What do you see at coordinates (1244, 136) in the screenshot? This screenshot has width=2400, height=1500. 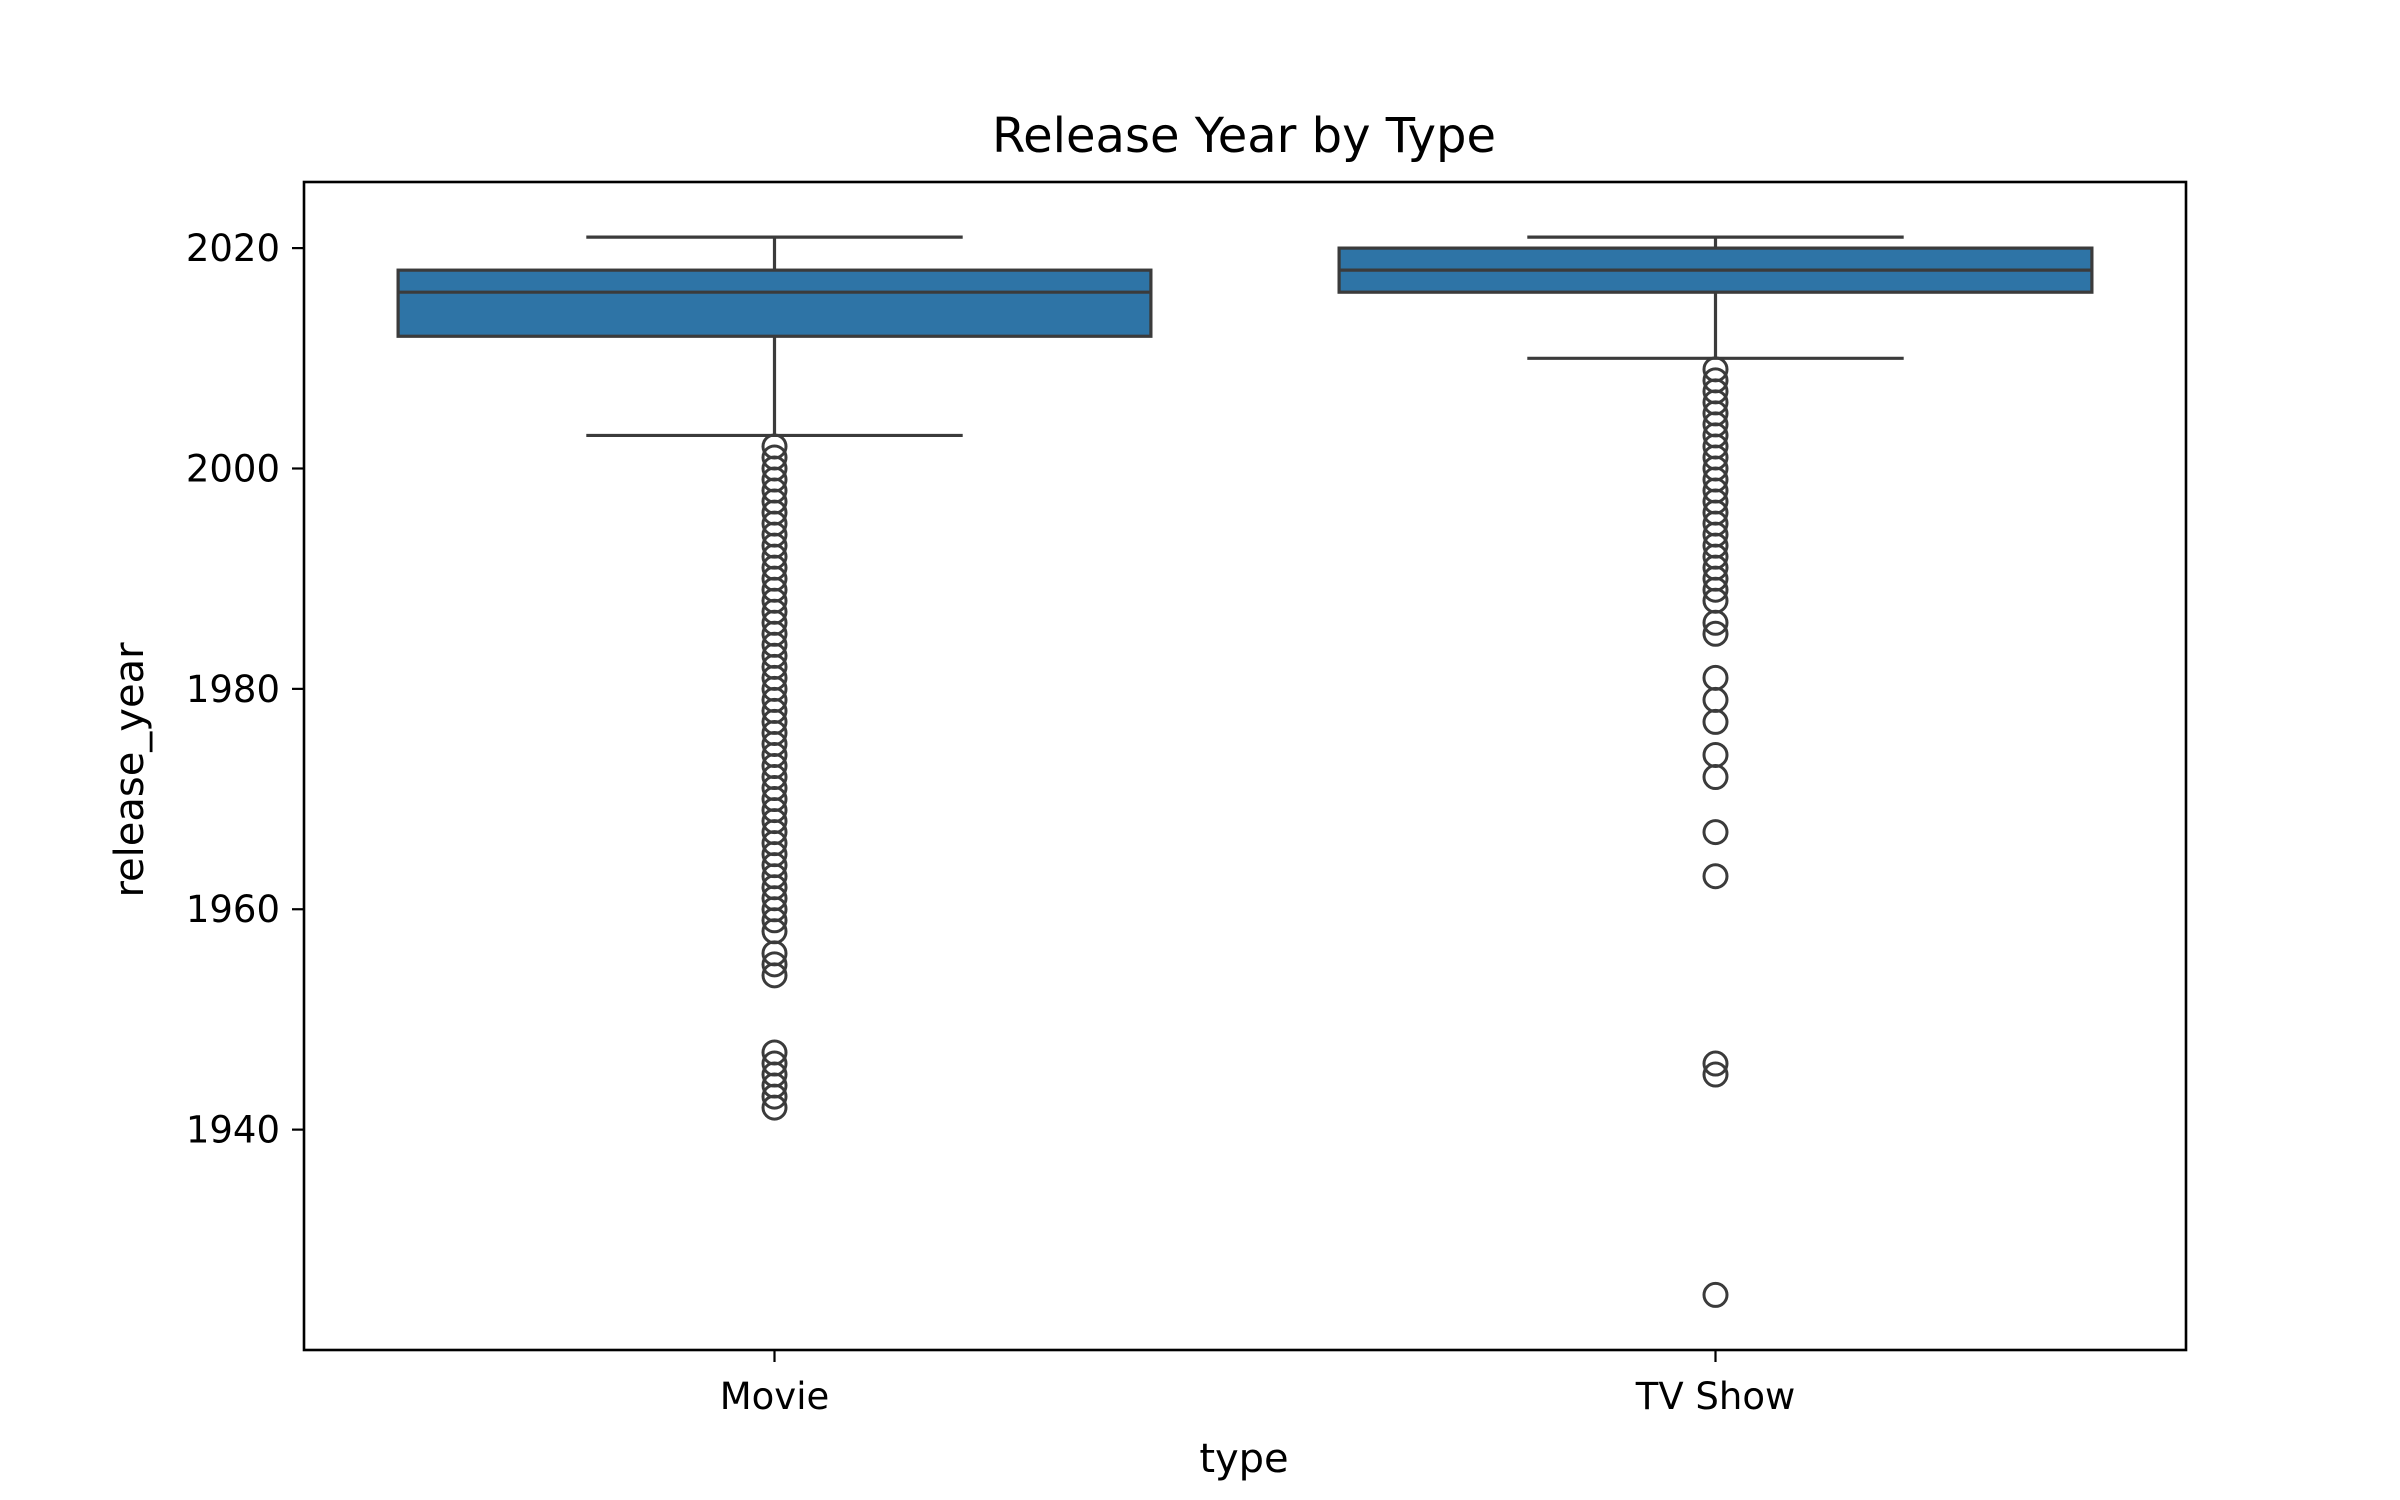 I see `chart-title: Release Year by Type` at bounding box center [1244, 136].